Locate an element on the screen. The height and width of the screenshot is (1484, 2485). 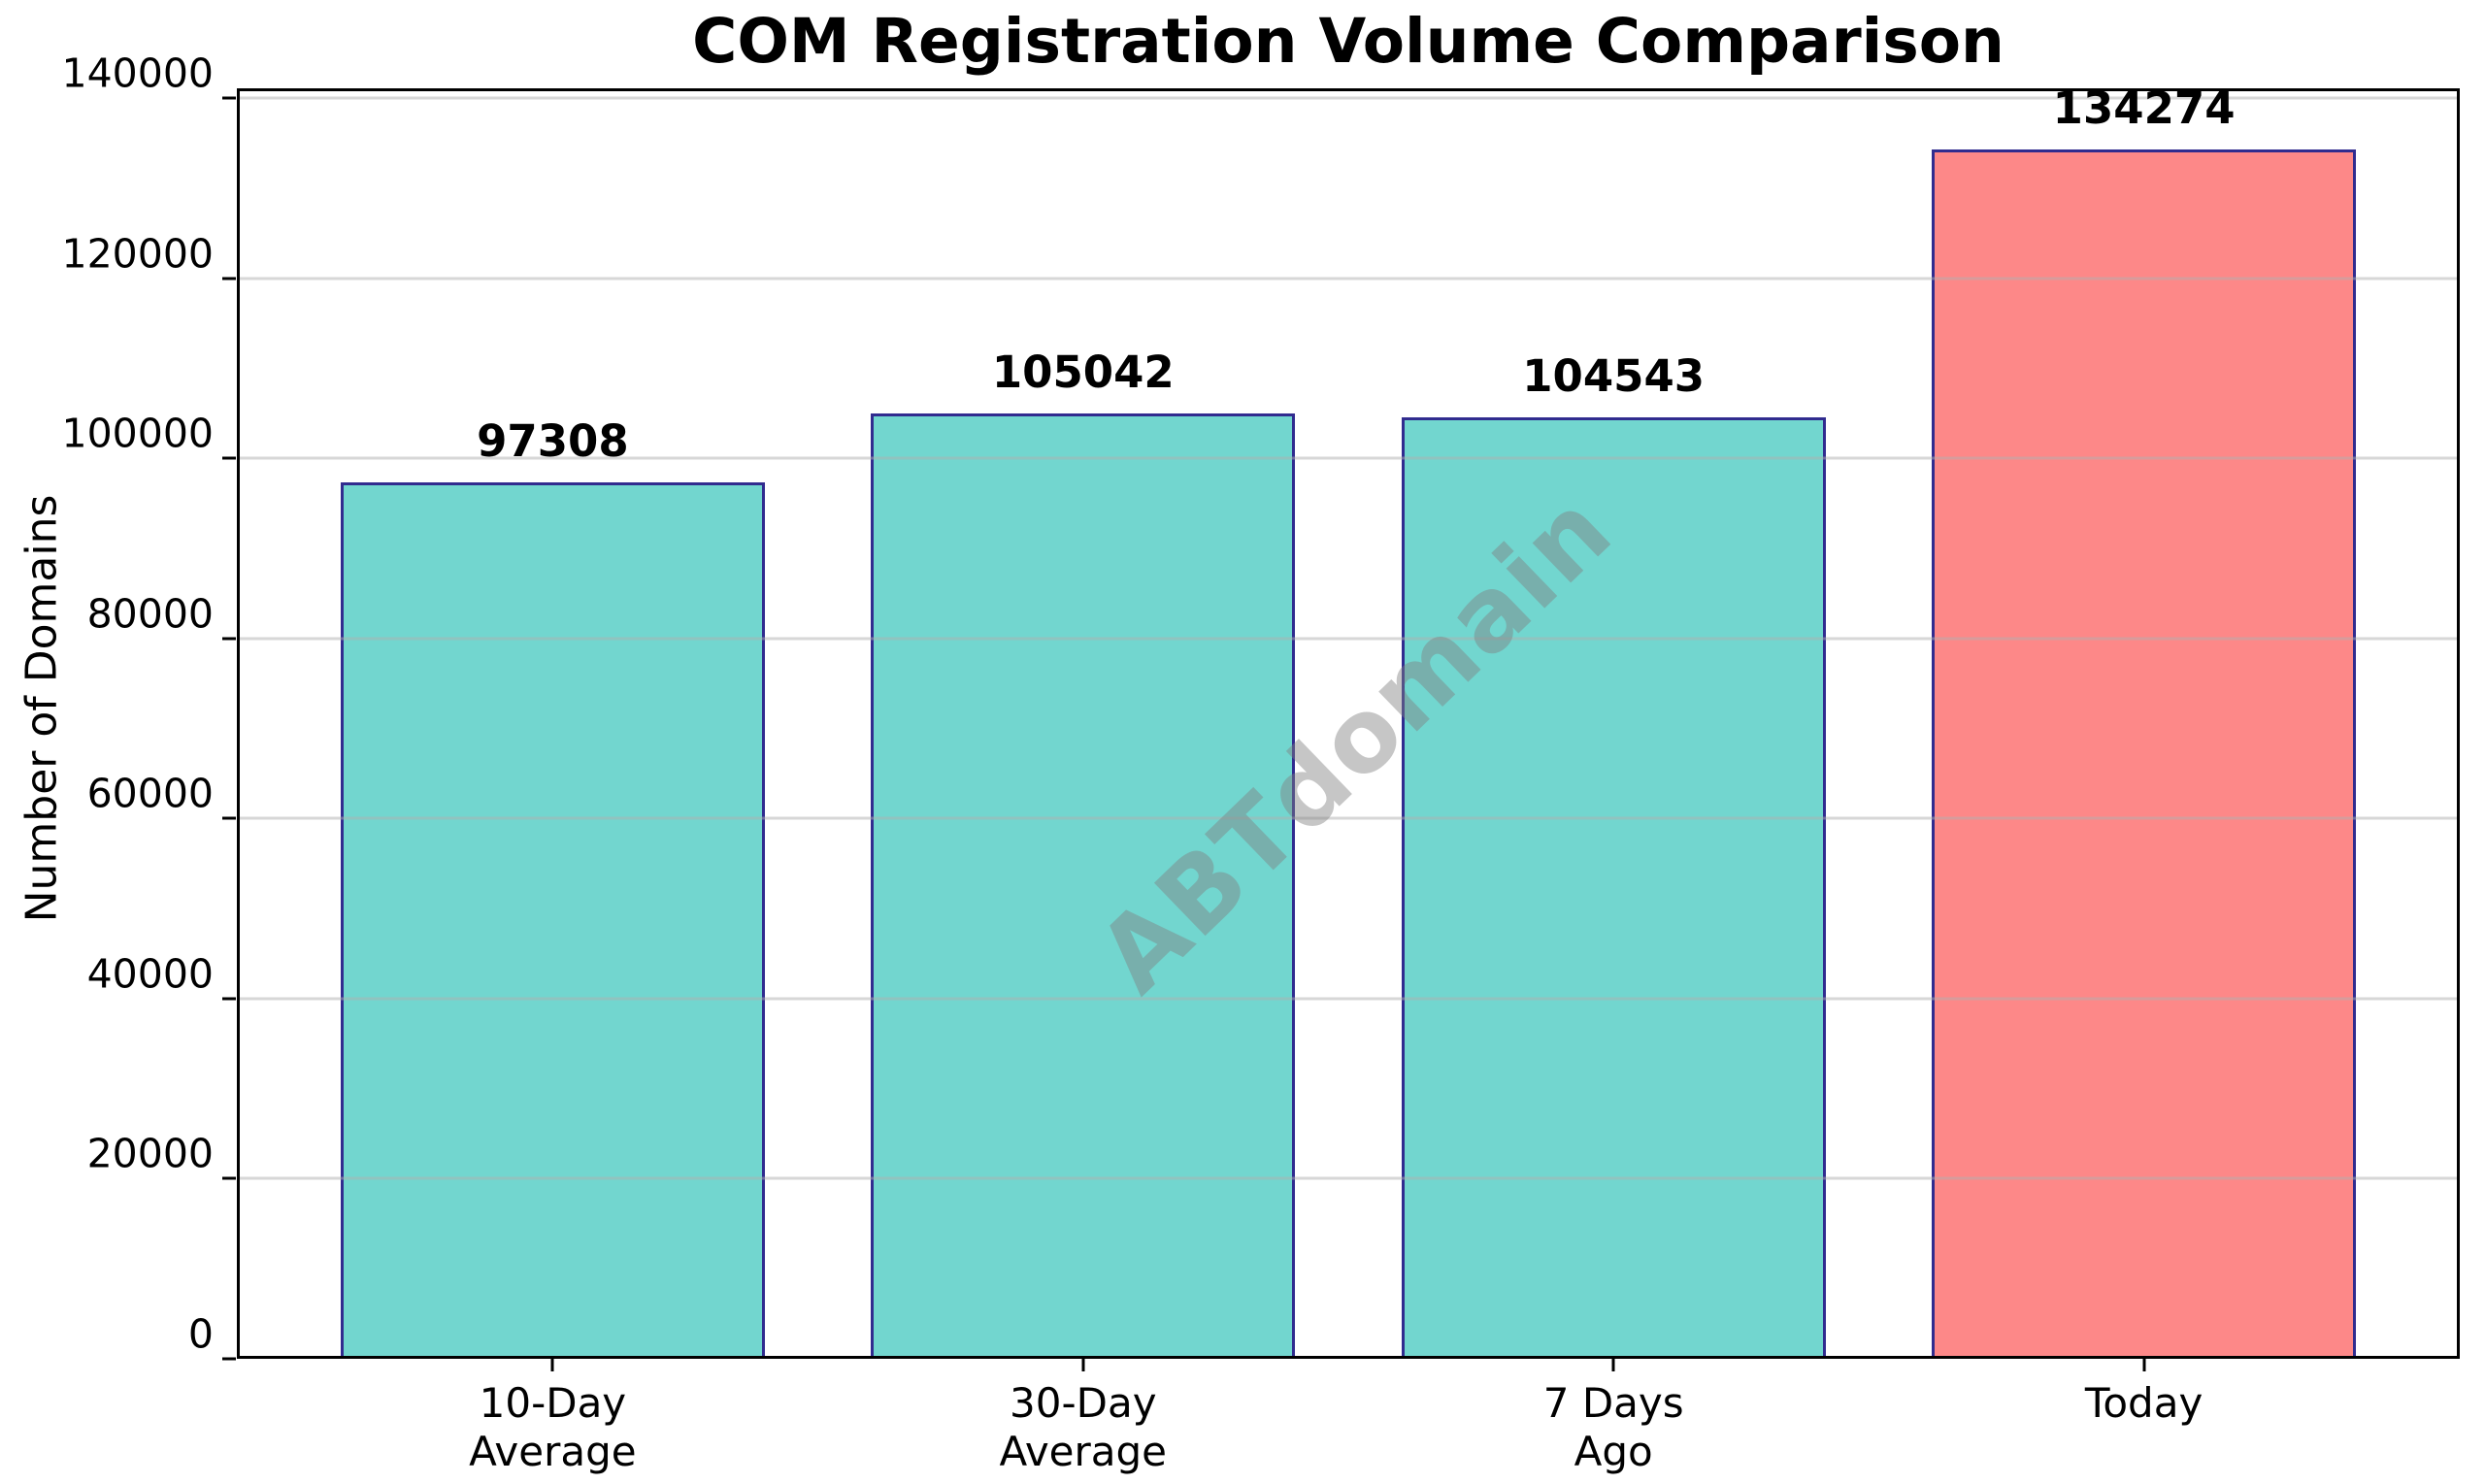
y-tick-label: 40000 is located at coordinates (150, 974).